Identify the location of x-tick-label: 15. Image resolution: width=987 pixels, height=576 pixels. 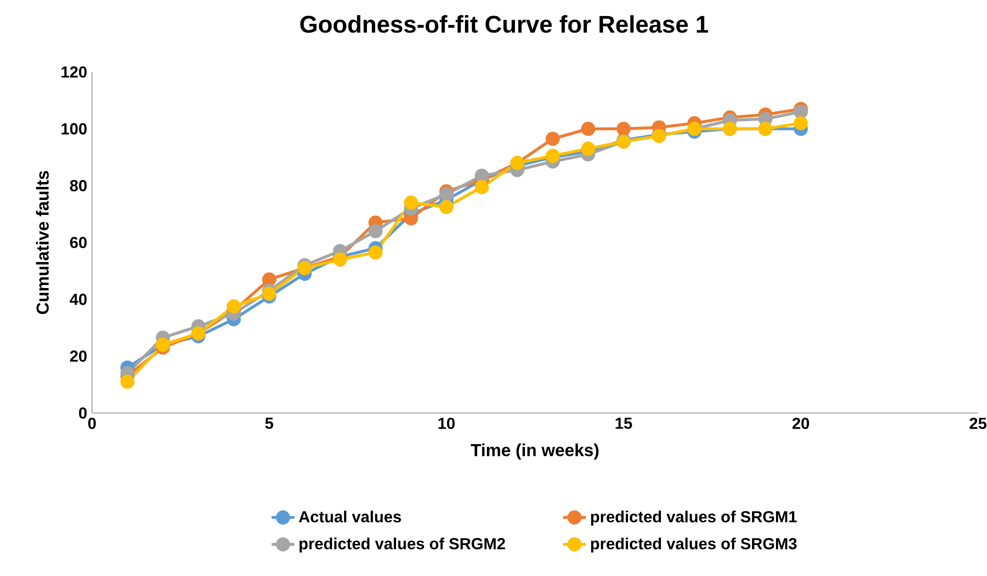
(624, 423).